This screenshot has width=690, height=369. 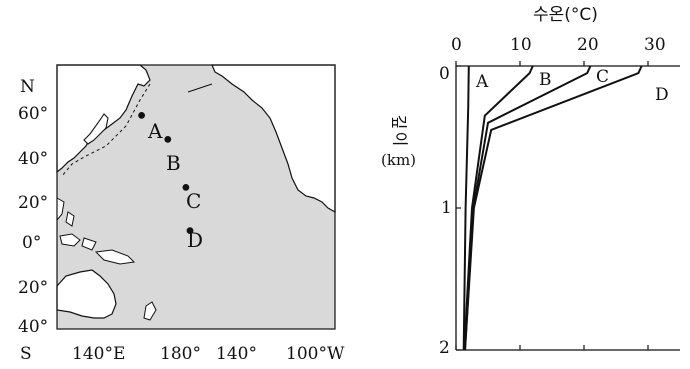 What do you see at coordinates (603, 77) in the screenshot?
I see `series-label-c: C` at bounding box center [603, 77].